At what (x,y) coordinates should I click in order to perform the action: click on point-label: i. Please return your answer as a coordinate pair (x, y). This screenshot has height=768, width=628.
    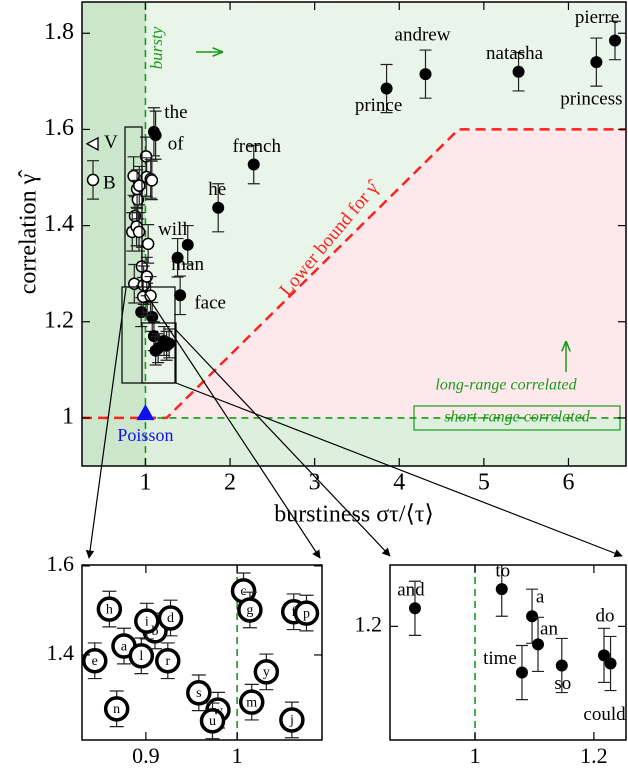
    Looking at the image, I should click on (147, 621).